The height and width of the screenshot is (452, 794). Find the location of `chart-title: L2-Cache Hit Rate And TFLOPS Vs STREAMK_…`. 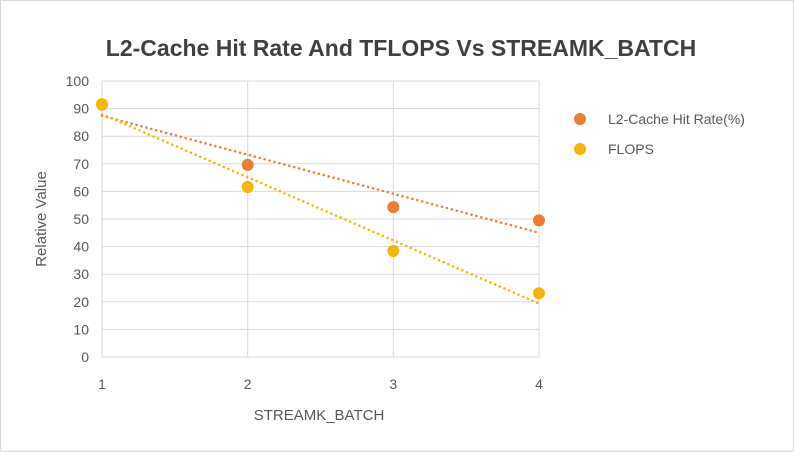

chart-title: L2-Cache Hit Rate And TFLOPS Vs STREAMK_… is located at coordinates (401, 48).